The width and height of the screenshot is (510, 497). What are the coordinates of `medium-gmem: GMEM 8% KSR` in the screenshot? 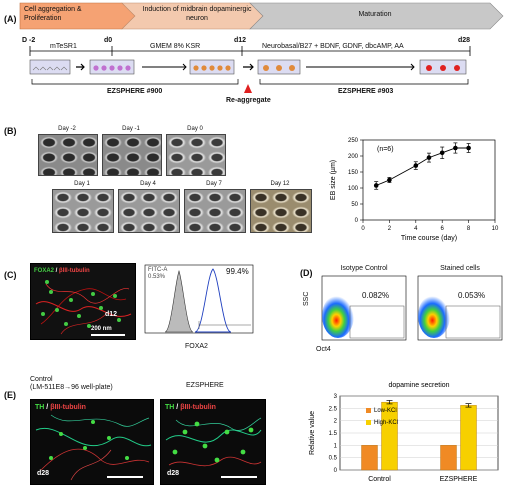 It's located at (175, 46).